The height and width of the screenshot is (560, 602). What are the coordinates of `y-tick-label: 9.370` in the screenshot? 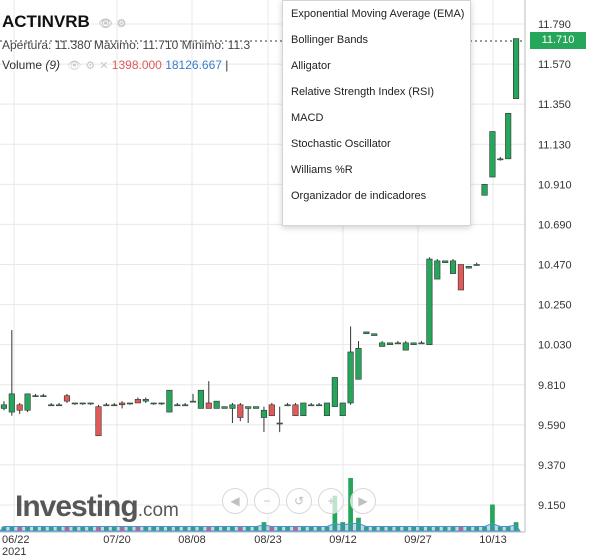 It's located at (552, 466).